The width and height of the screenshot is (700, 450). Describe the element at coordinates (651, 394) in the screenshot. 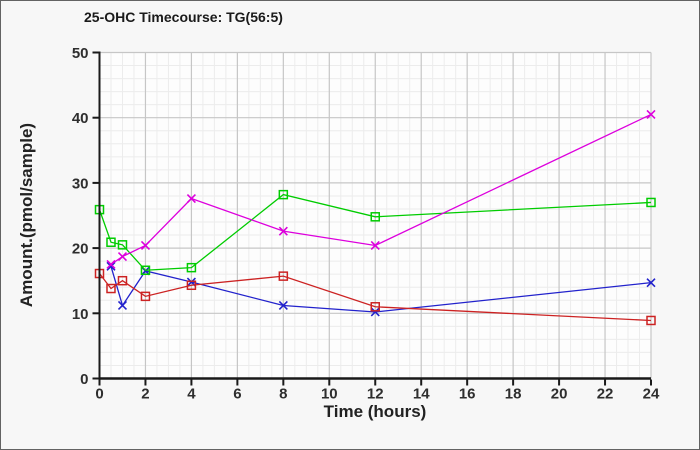

I see `x-tick-label: 24` at that location.